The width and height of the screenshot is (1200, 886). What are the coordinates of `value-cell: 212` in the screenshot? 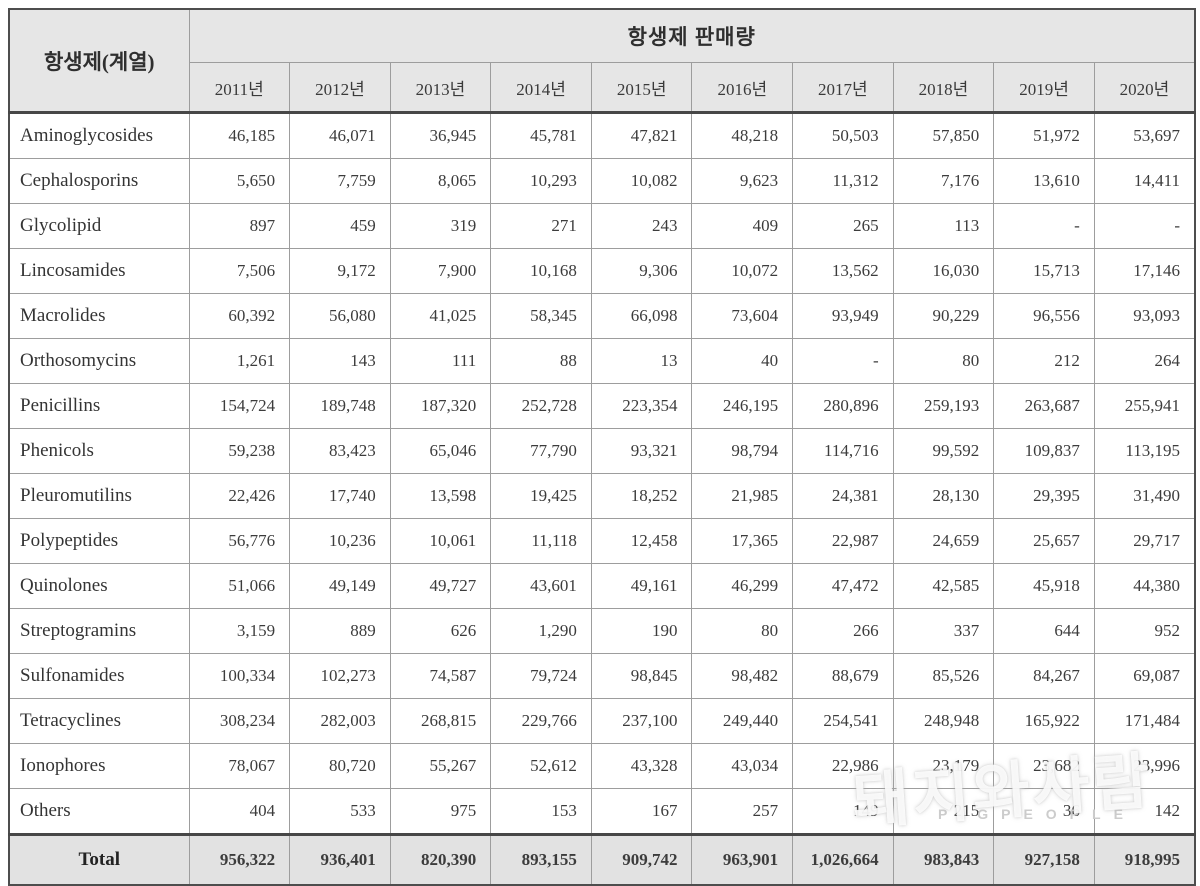 It's located at (1044, 361).